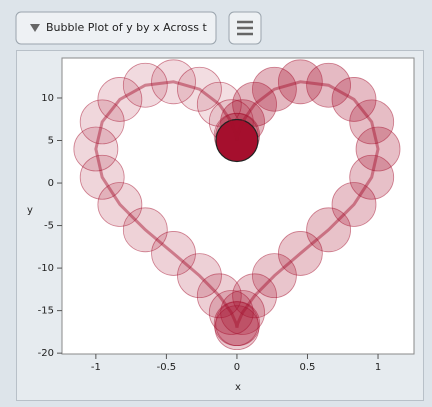  I want to click on x-axis-label: x, so click(238, 387).